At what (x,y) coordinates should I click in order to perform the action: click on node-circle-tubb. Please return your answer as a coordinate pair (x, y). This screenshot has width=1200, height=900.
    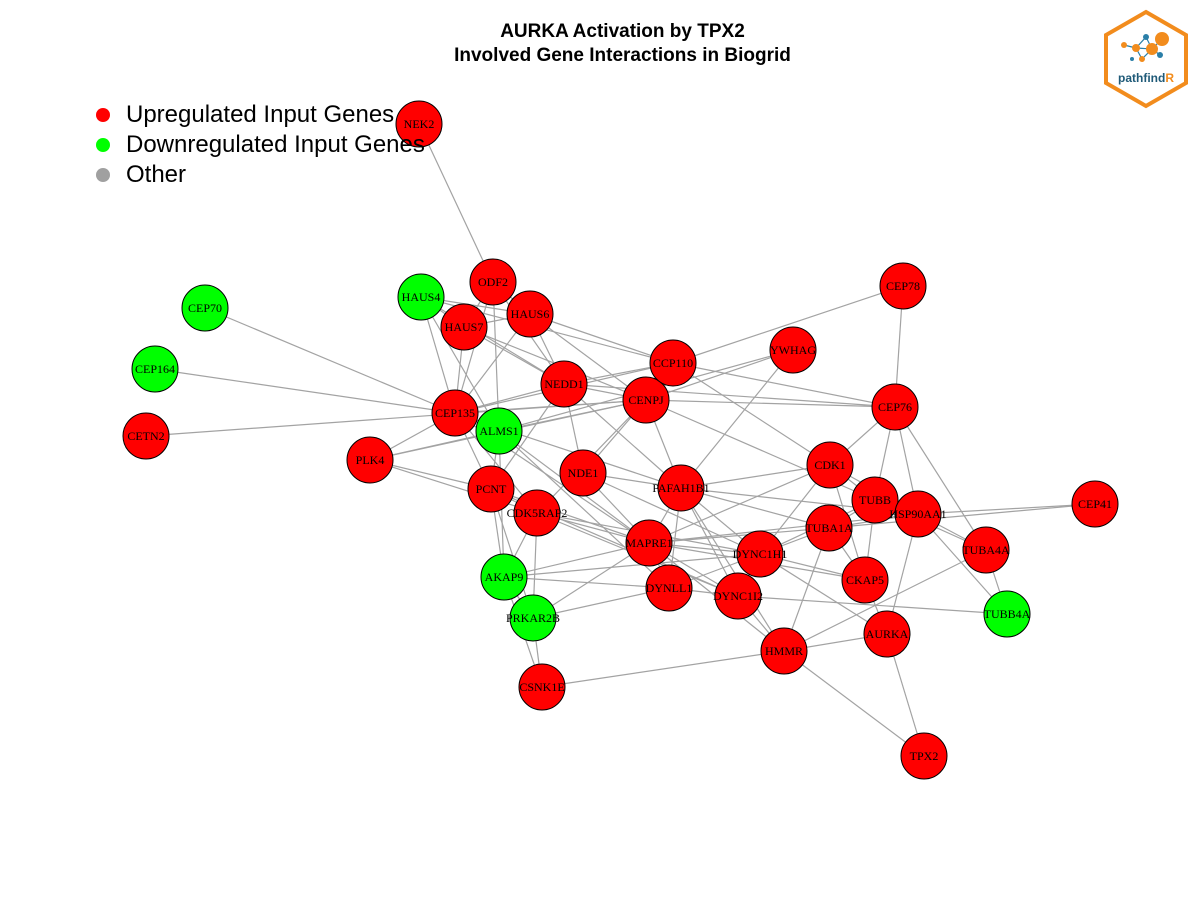
    Looking at the image, I should click on (875, 500).